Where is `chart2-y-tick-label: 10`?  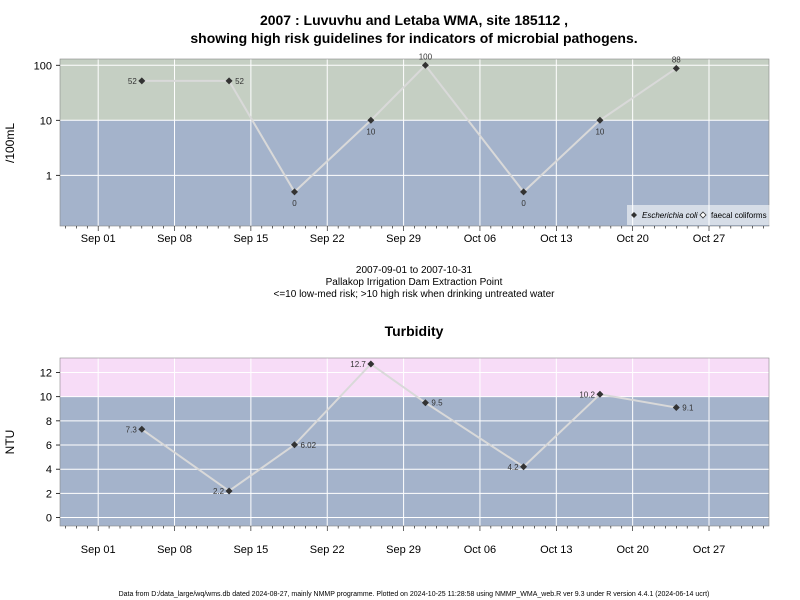
chart2-y-tick-label: 10 is located at coordinates (46, 398).